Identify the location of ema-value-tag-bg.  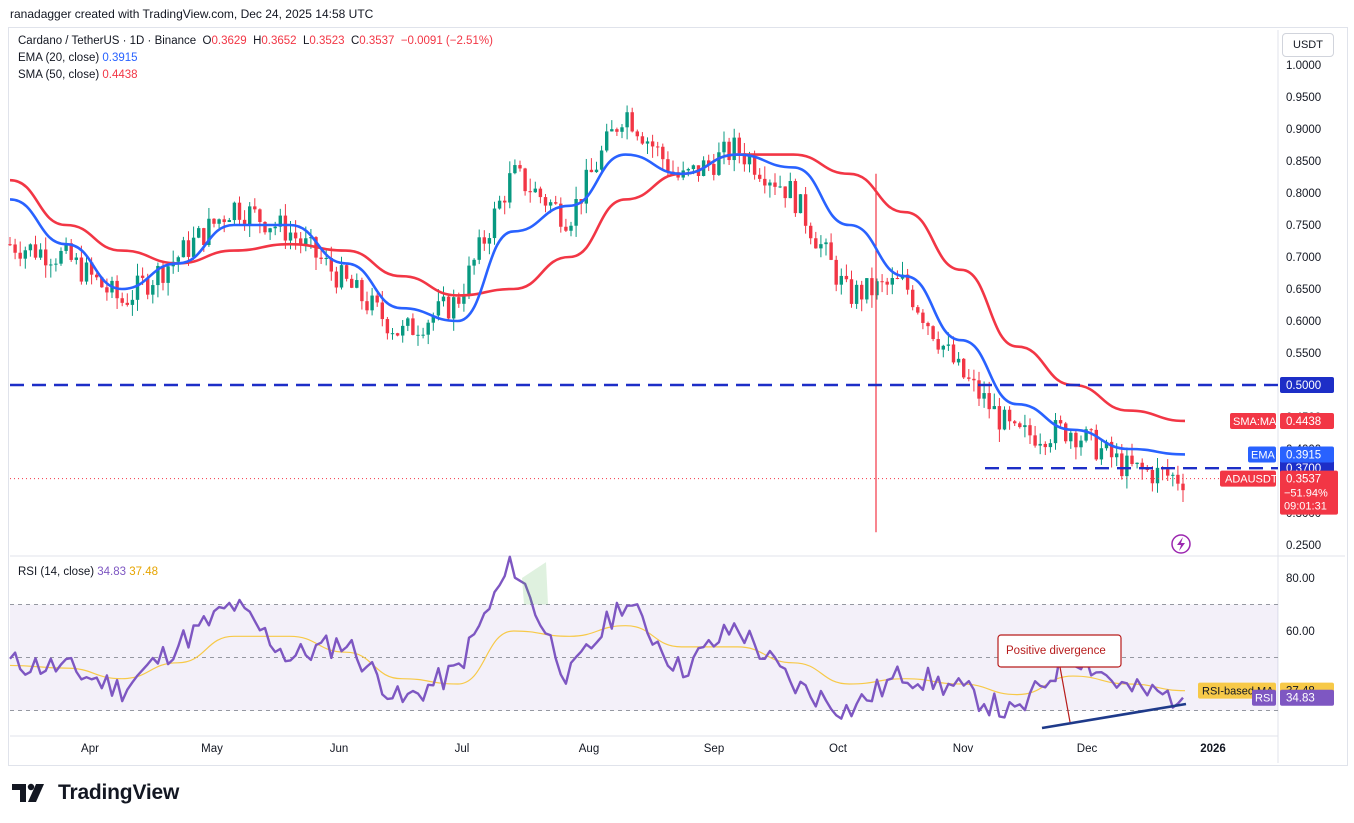
(1307, 454).